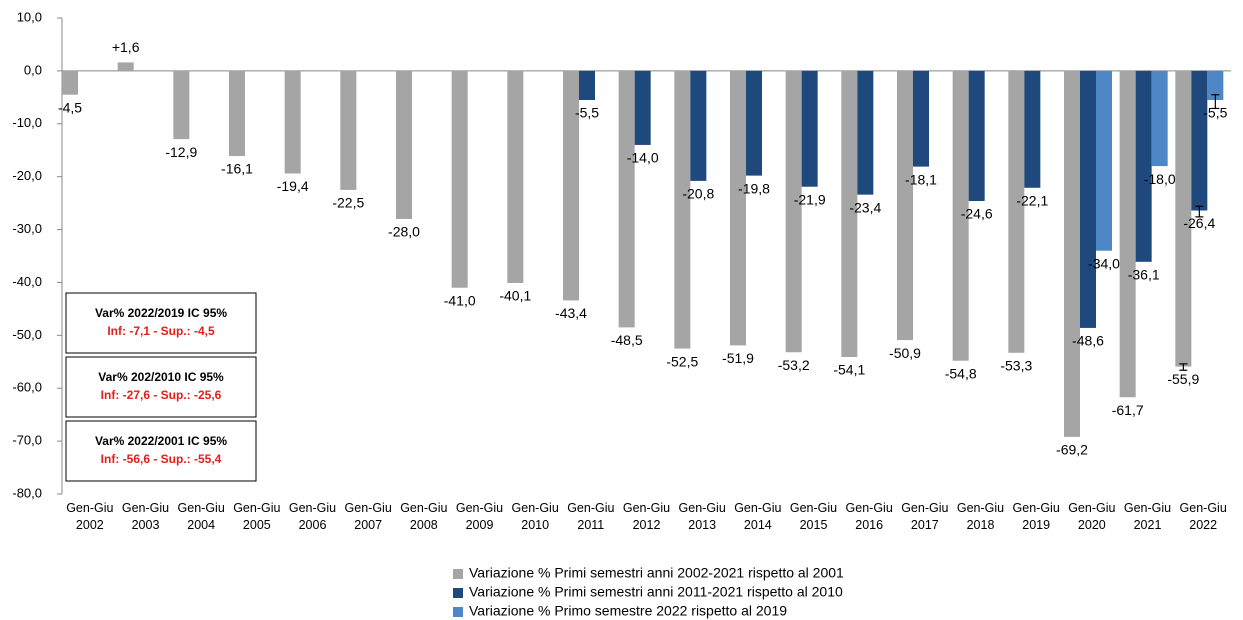 The image size is (1243, 620). Describe the element at coordinates (1088, 341) in the screenshot. I see `value-label: -48,6` at that location.